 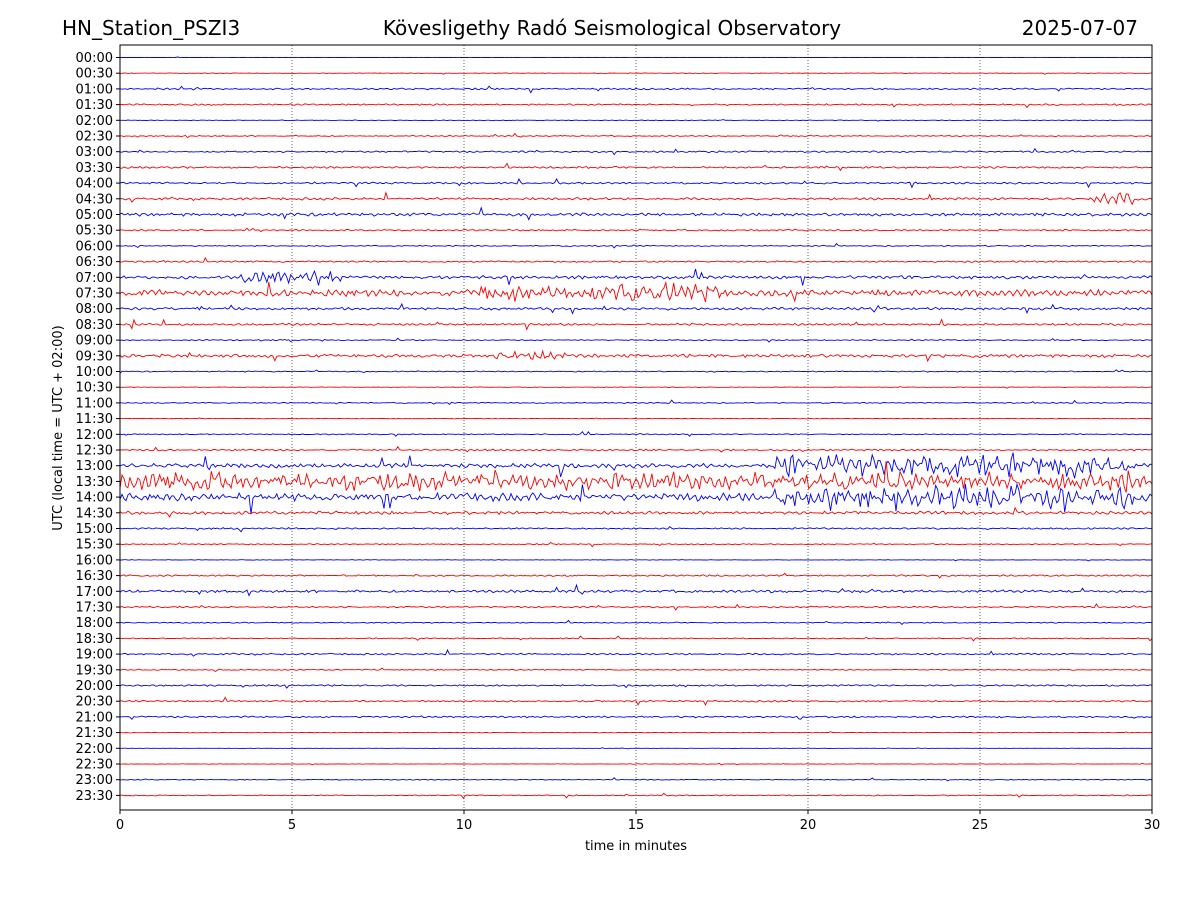 What do you see at coordinates (94, 325) in the screenshot?
I see `y-tick-label: 08:30` at bounding box center [94, 325].